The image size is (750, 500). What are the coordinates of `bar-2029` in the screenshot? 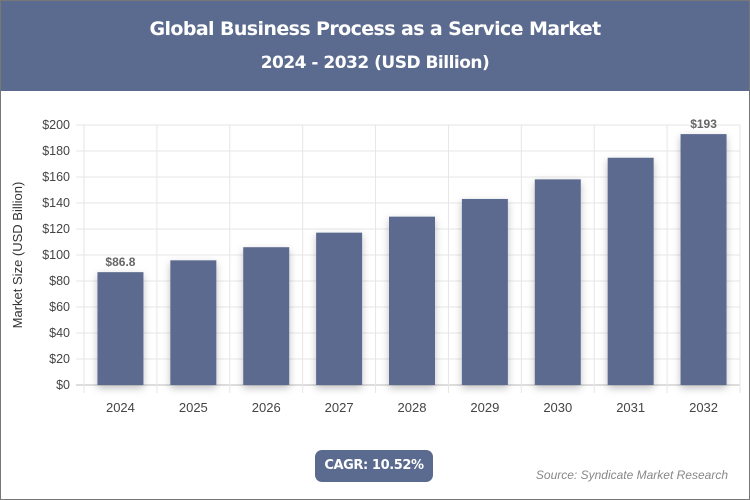 It's located at (484, 291).